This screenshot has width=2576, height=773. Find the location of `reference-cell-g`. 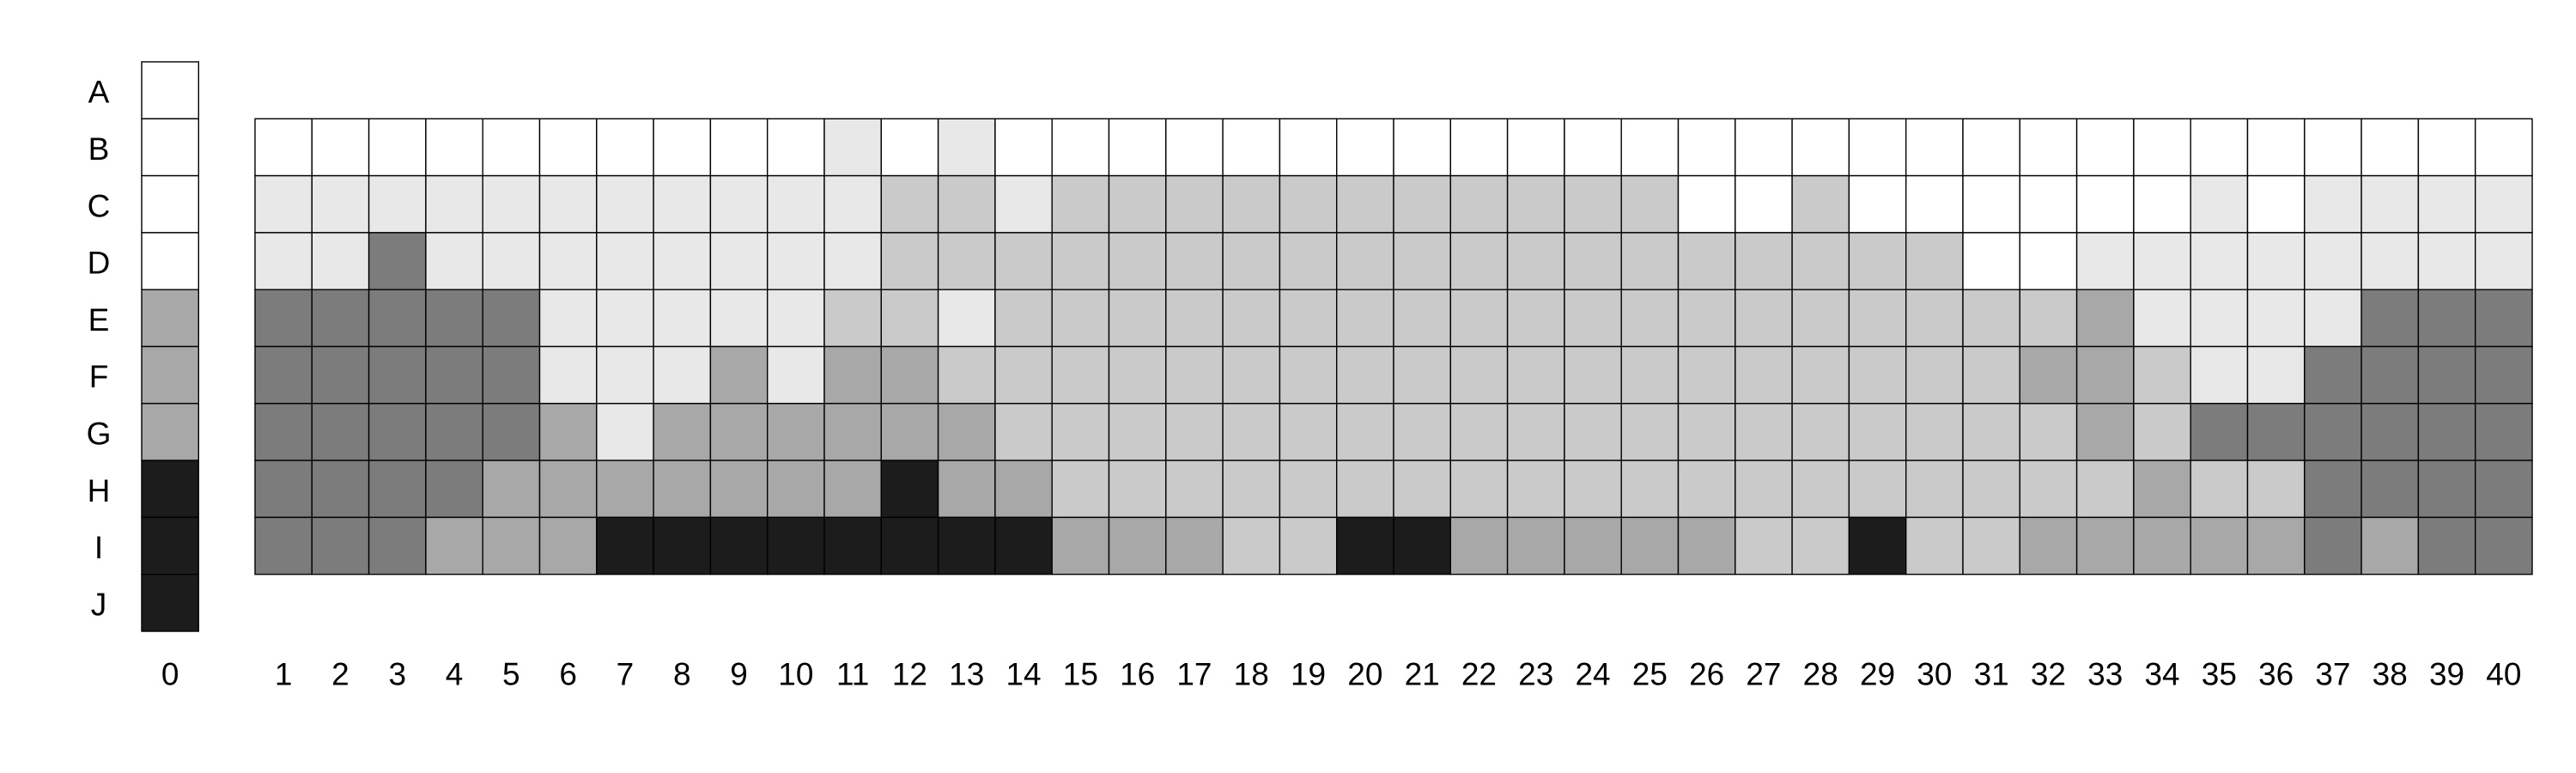

reference-cell-g is located at coordinates (170, 432).